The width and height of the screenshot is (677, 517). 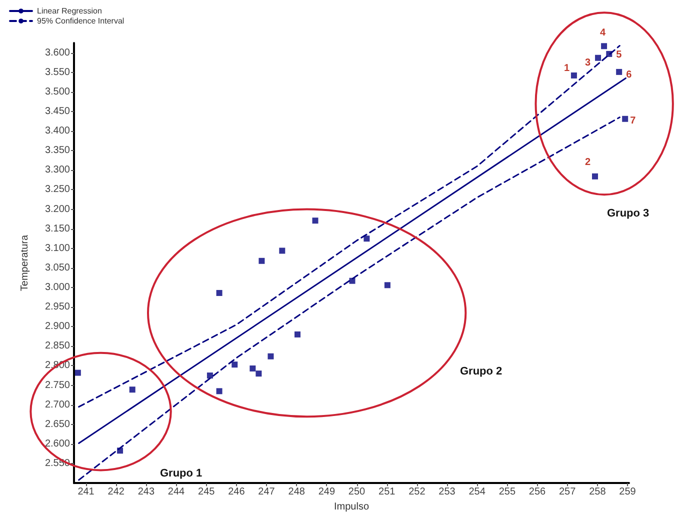 I want to click on y-tick-label: 3.000, so click(x=57, y=287).